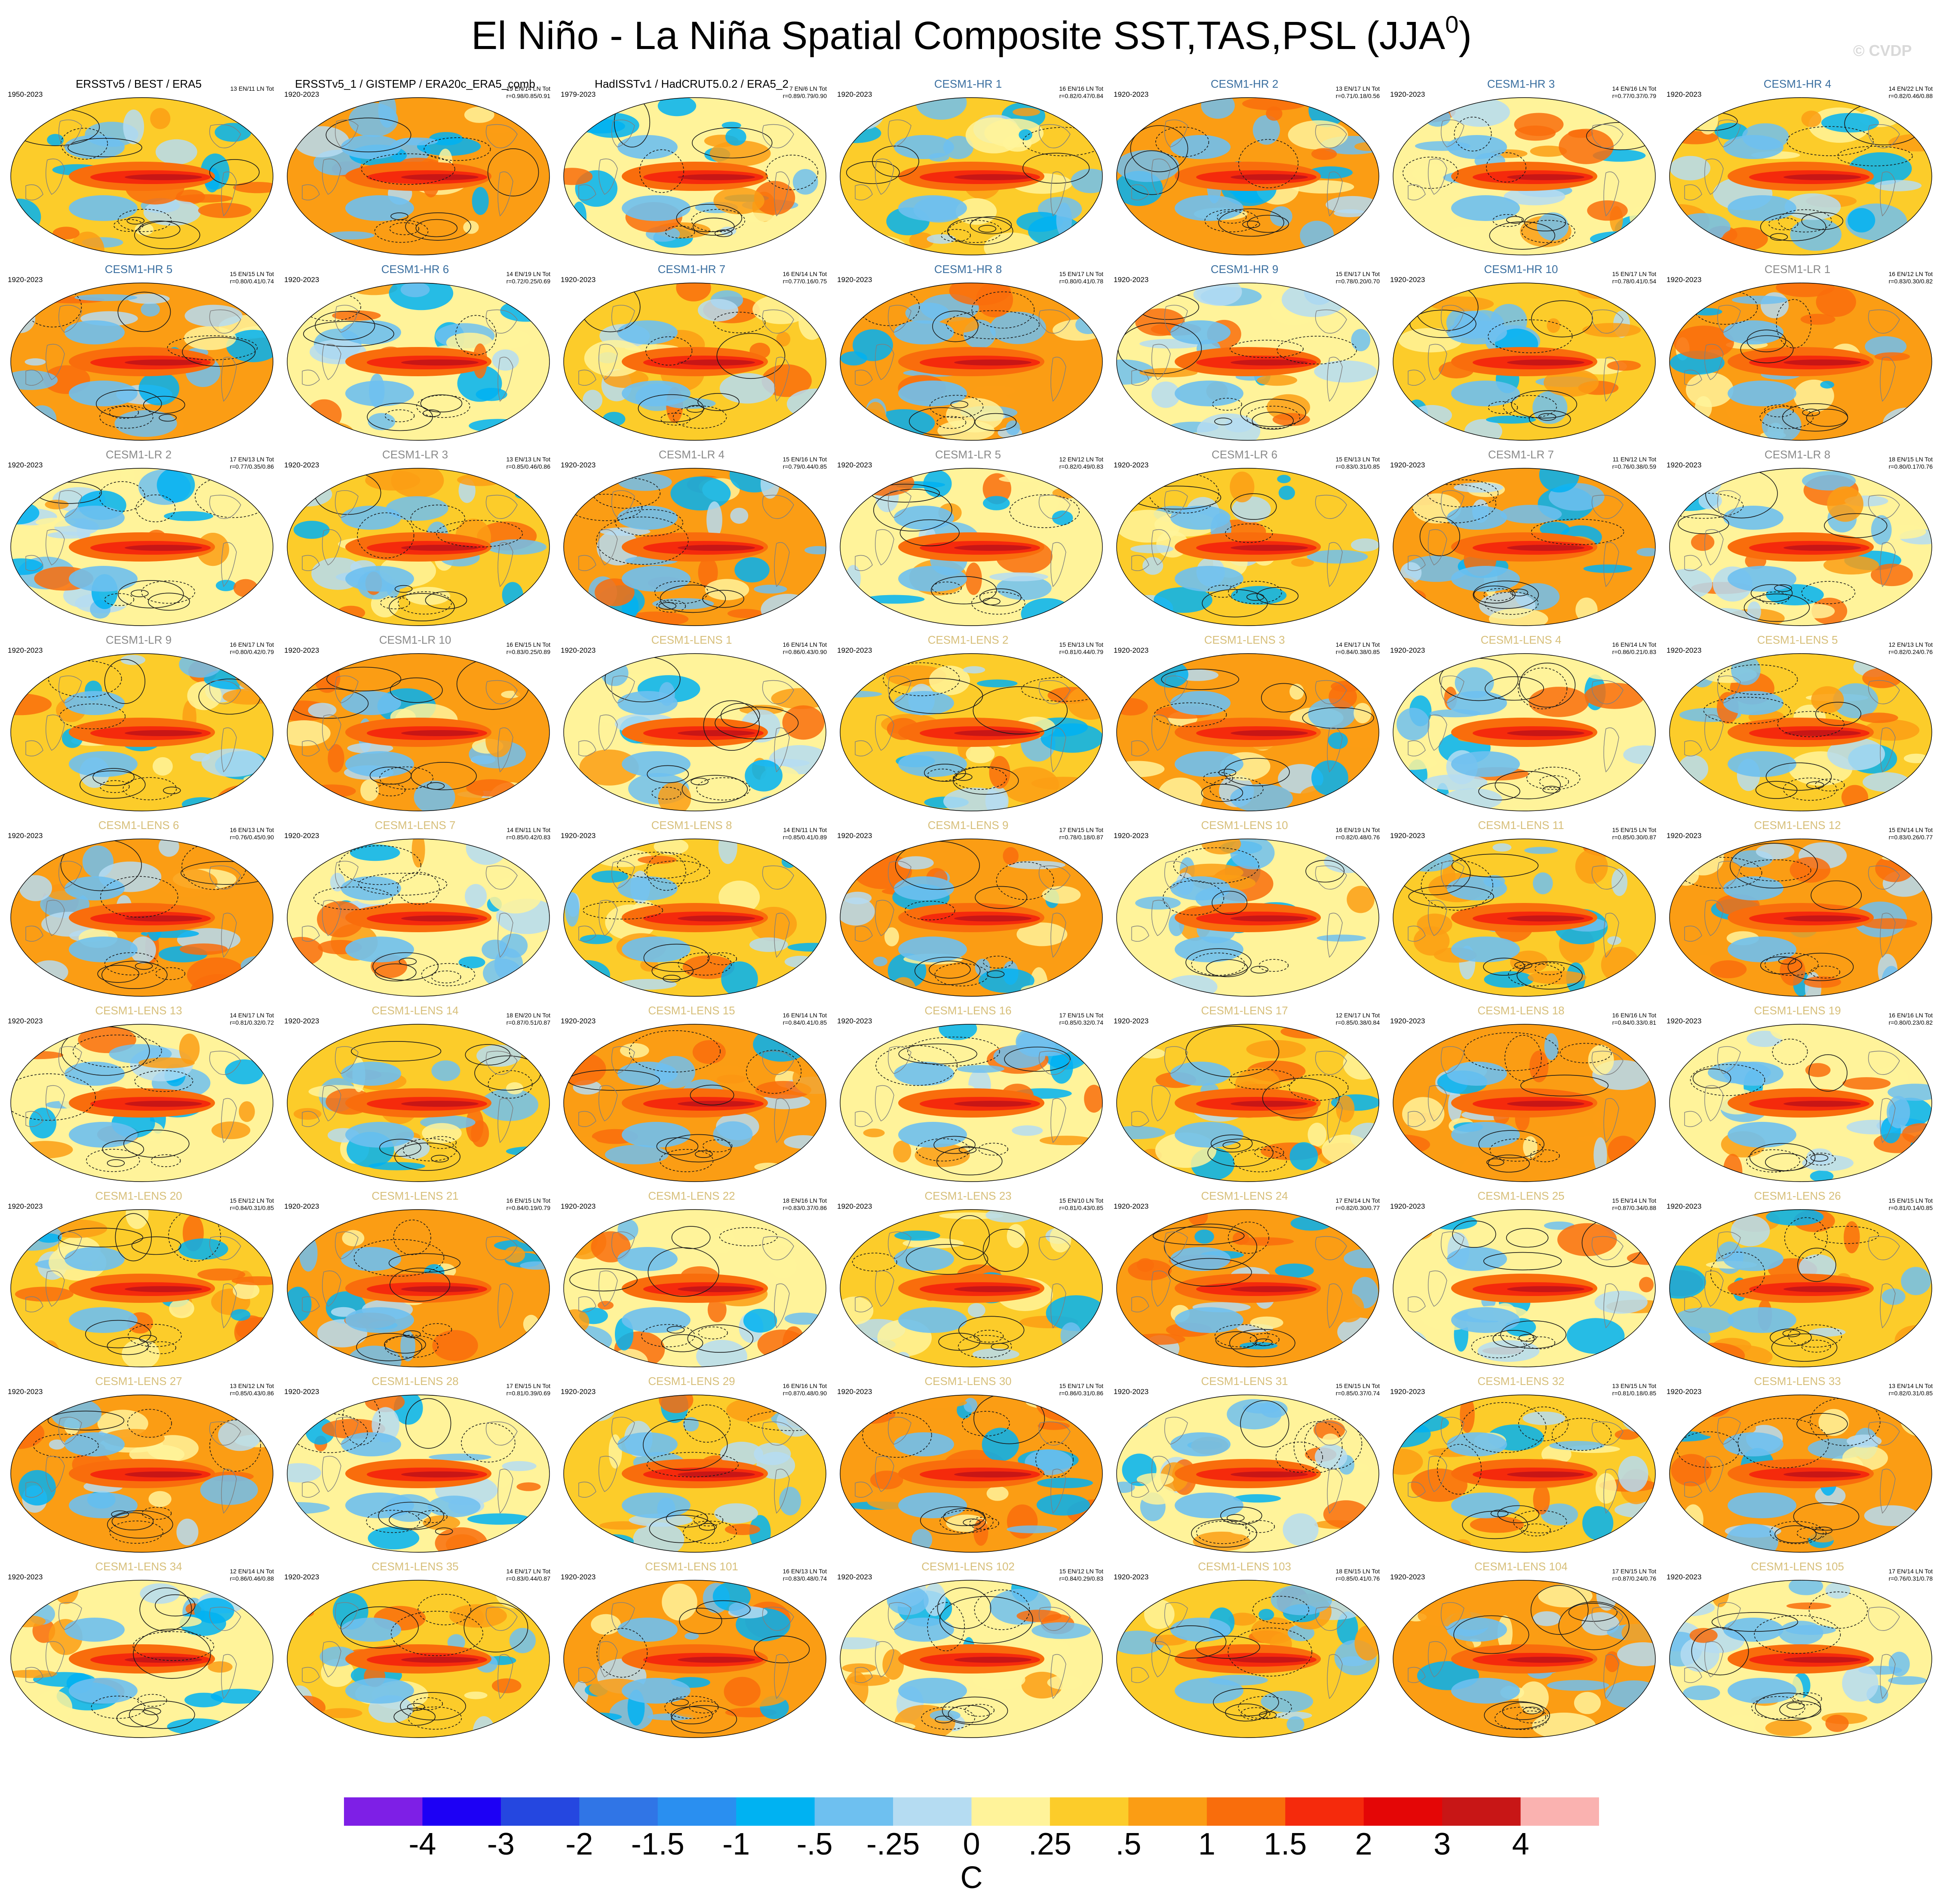 This screenshot has height=1904, width=1943. What do you see at coordinates (528, 1205) in the screenshot?
I see `panel-stats: 16 EN/15 LN Tot r=0.84/0.19/0.79` at bounding box center [528, 1205].